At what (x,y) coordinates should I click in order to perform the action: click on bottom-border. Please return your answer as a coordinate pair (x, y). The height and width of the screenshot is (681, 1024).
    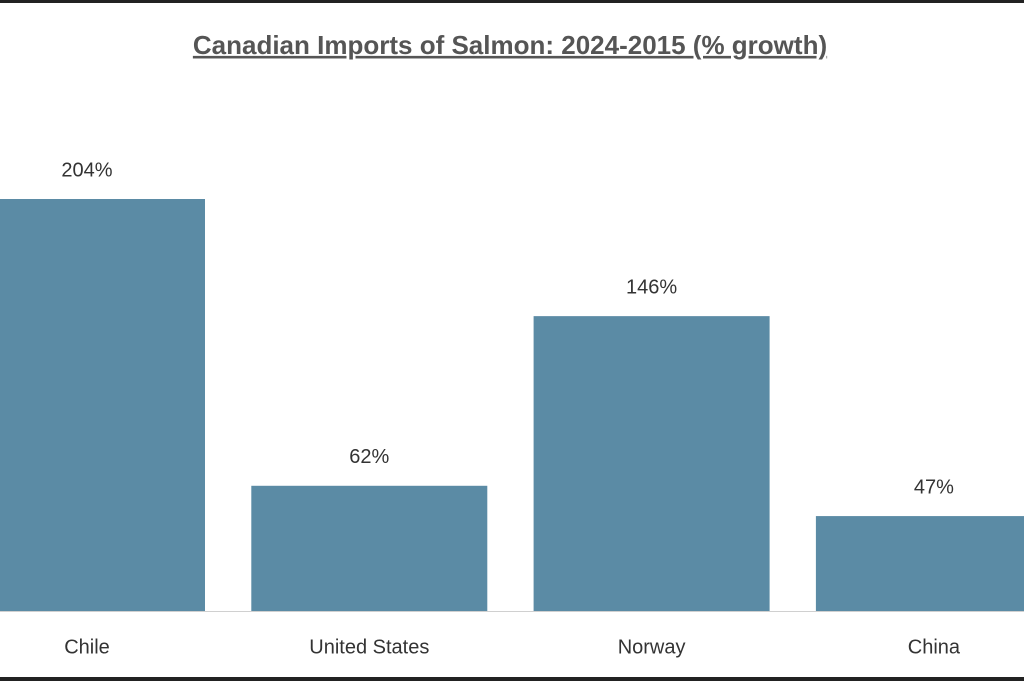
    Looking at the image, I should click on (512, 679).